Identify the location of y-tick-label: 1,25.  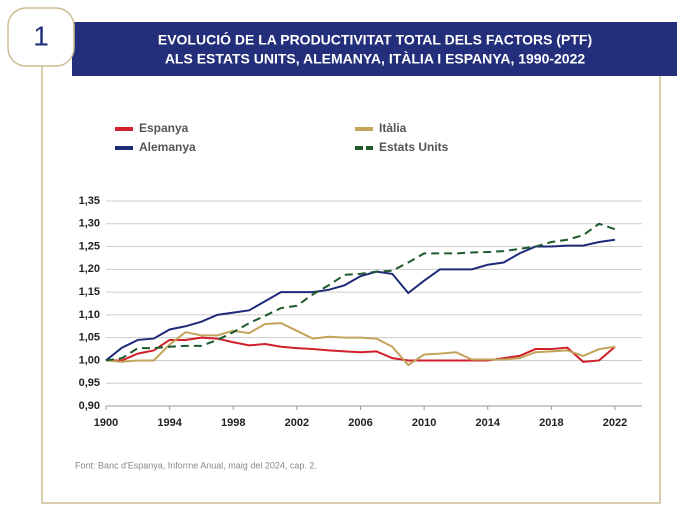
(89, 246).